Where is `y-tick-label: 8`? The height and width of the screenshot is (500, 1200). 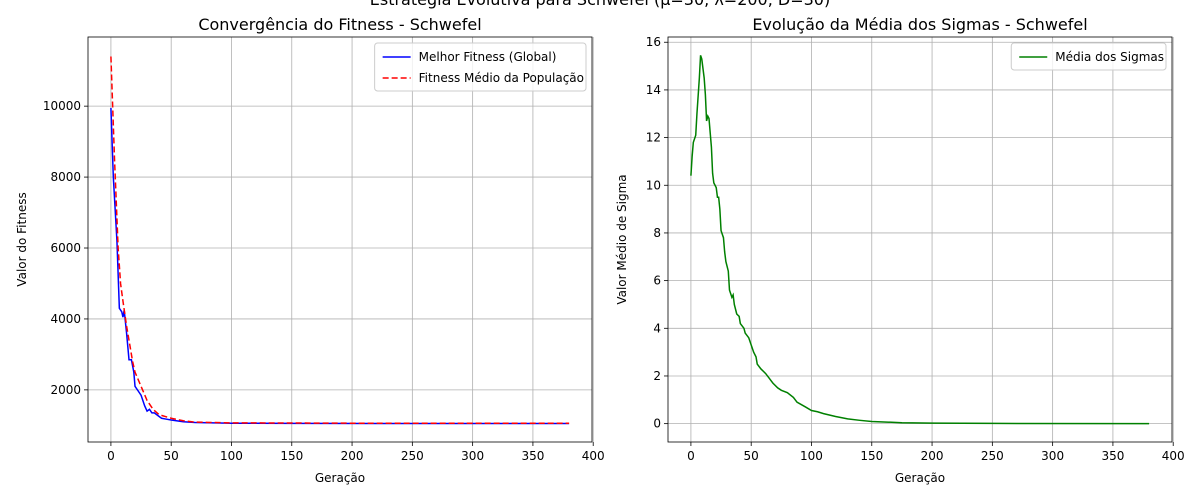 y-tick-label: 8 is located at coordinates (657, 233).